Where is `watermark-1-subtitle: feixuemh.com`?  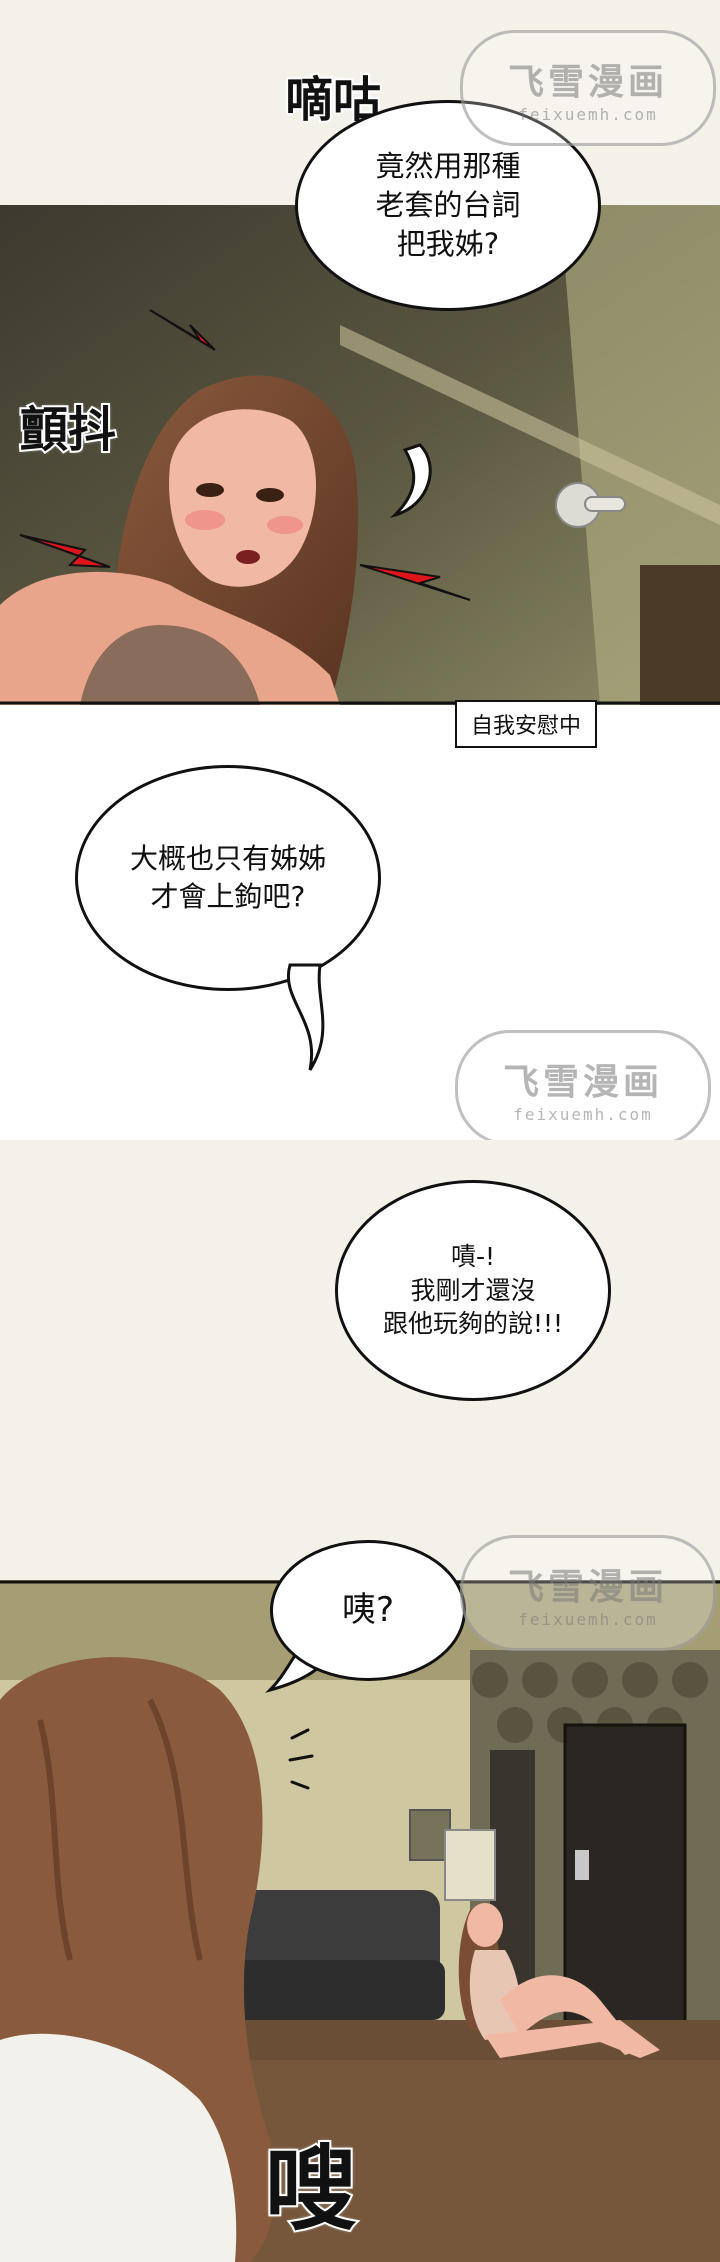
watermark-1-subtitle: feixuemh.com is located at coordinates (588, 114).